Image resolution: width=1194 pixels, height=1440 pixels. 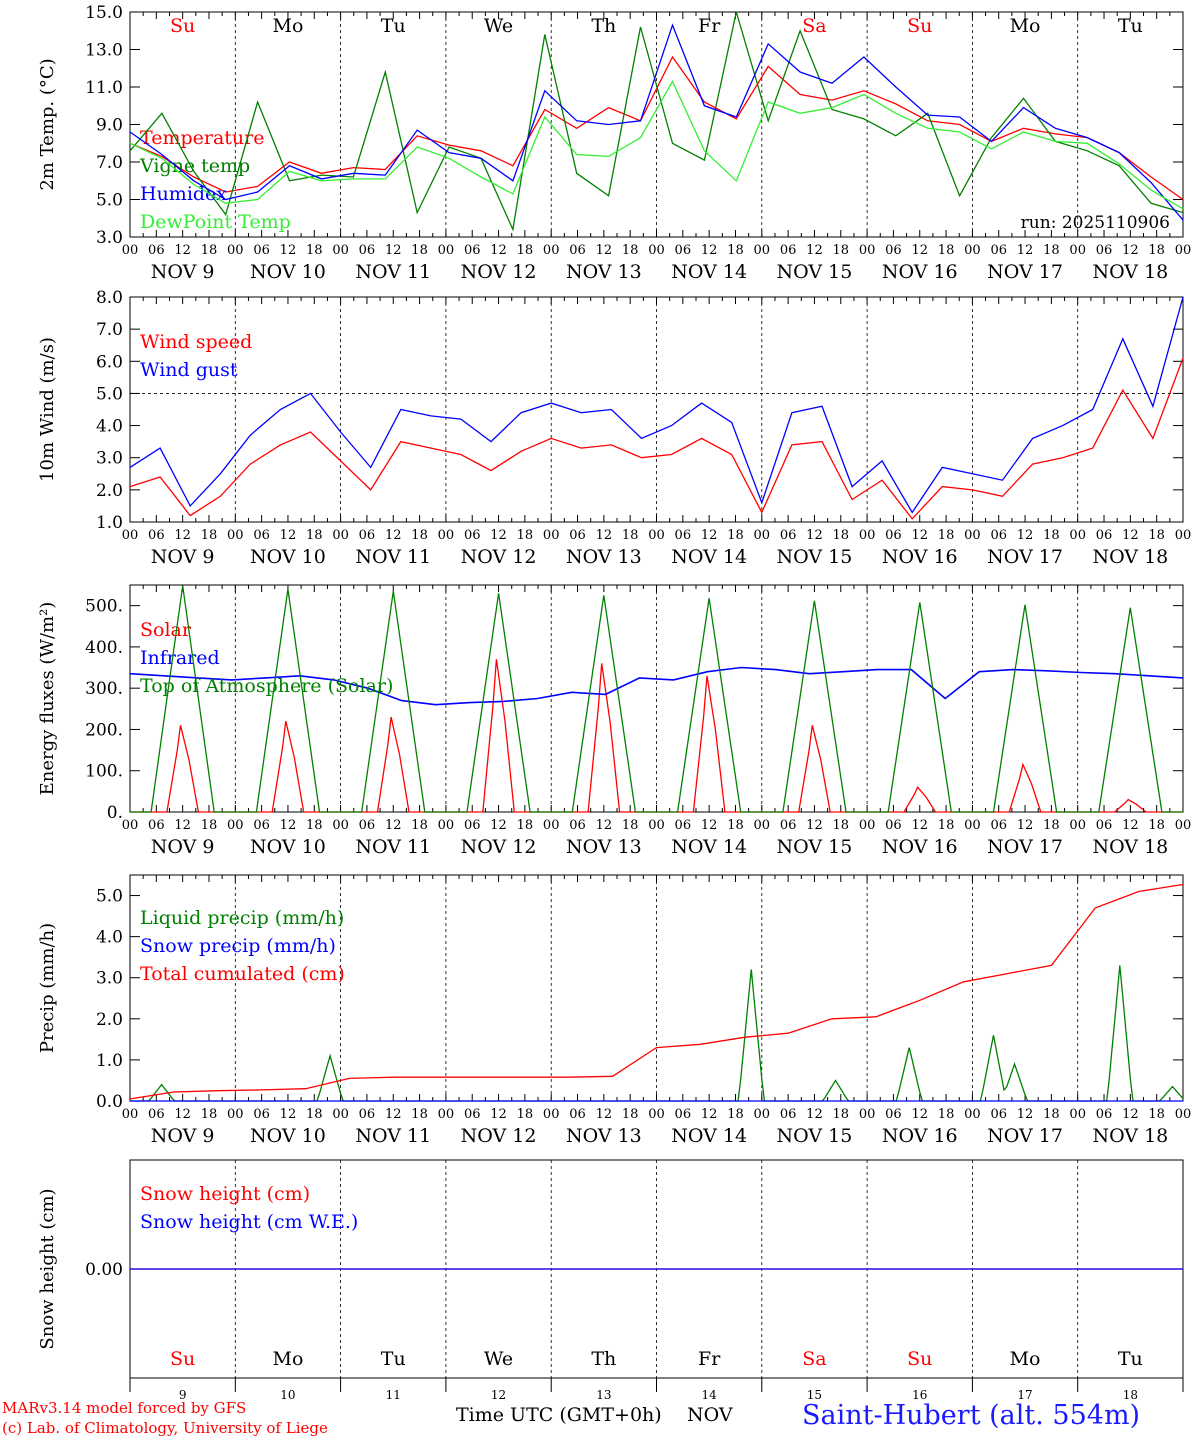 I want to click on weekday-label: Sa, so click(x=814, y=26).